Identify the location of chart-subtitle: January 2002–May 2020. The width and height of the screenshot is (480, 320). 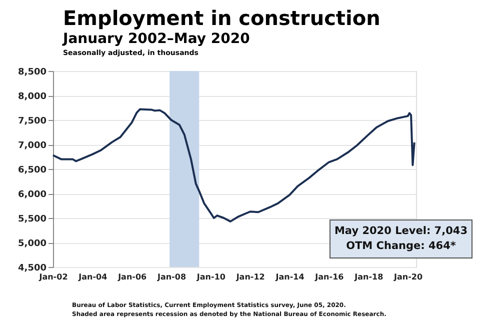
(156, 39).